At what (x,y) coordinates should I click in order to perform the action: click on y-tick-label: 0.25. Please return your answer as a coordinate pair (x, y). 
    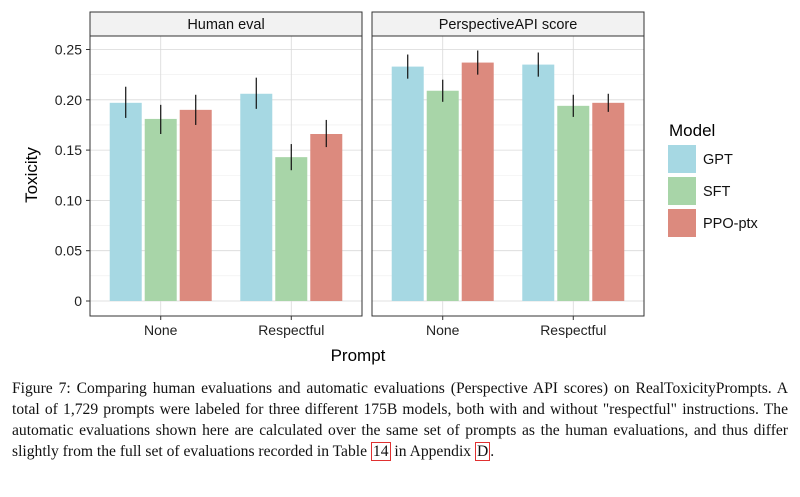
    Looking at the image, I should click on (68, 50).